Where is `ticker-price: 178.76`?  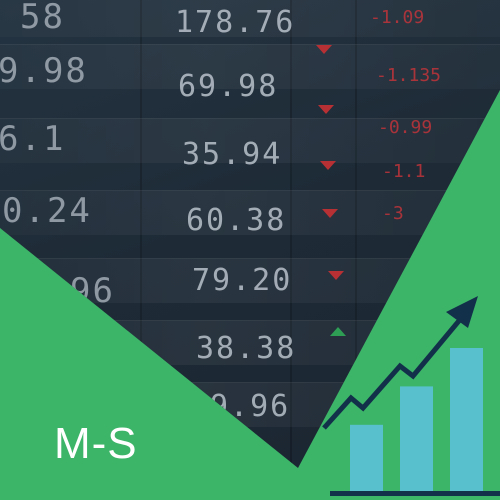 ticker-price: 178.76 is located at coordinates (235, 22).